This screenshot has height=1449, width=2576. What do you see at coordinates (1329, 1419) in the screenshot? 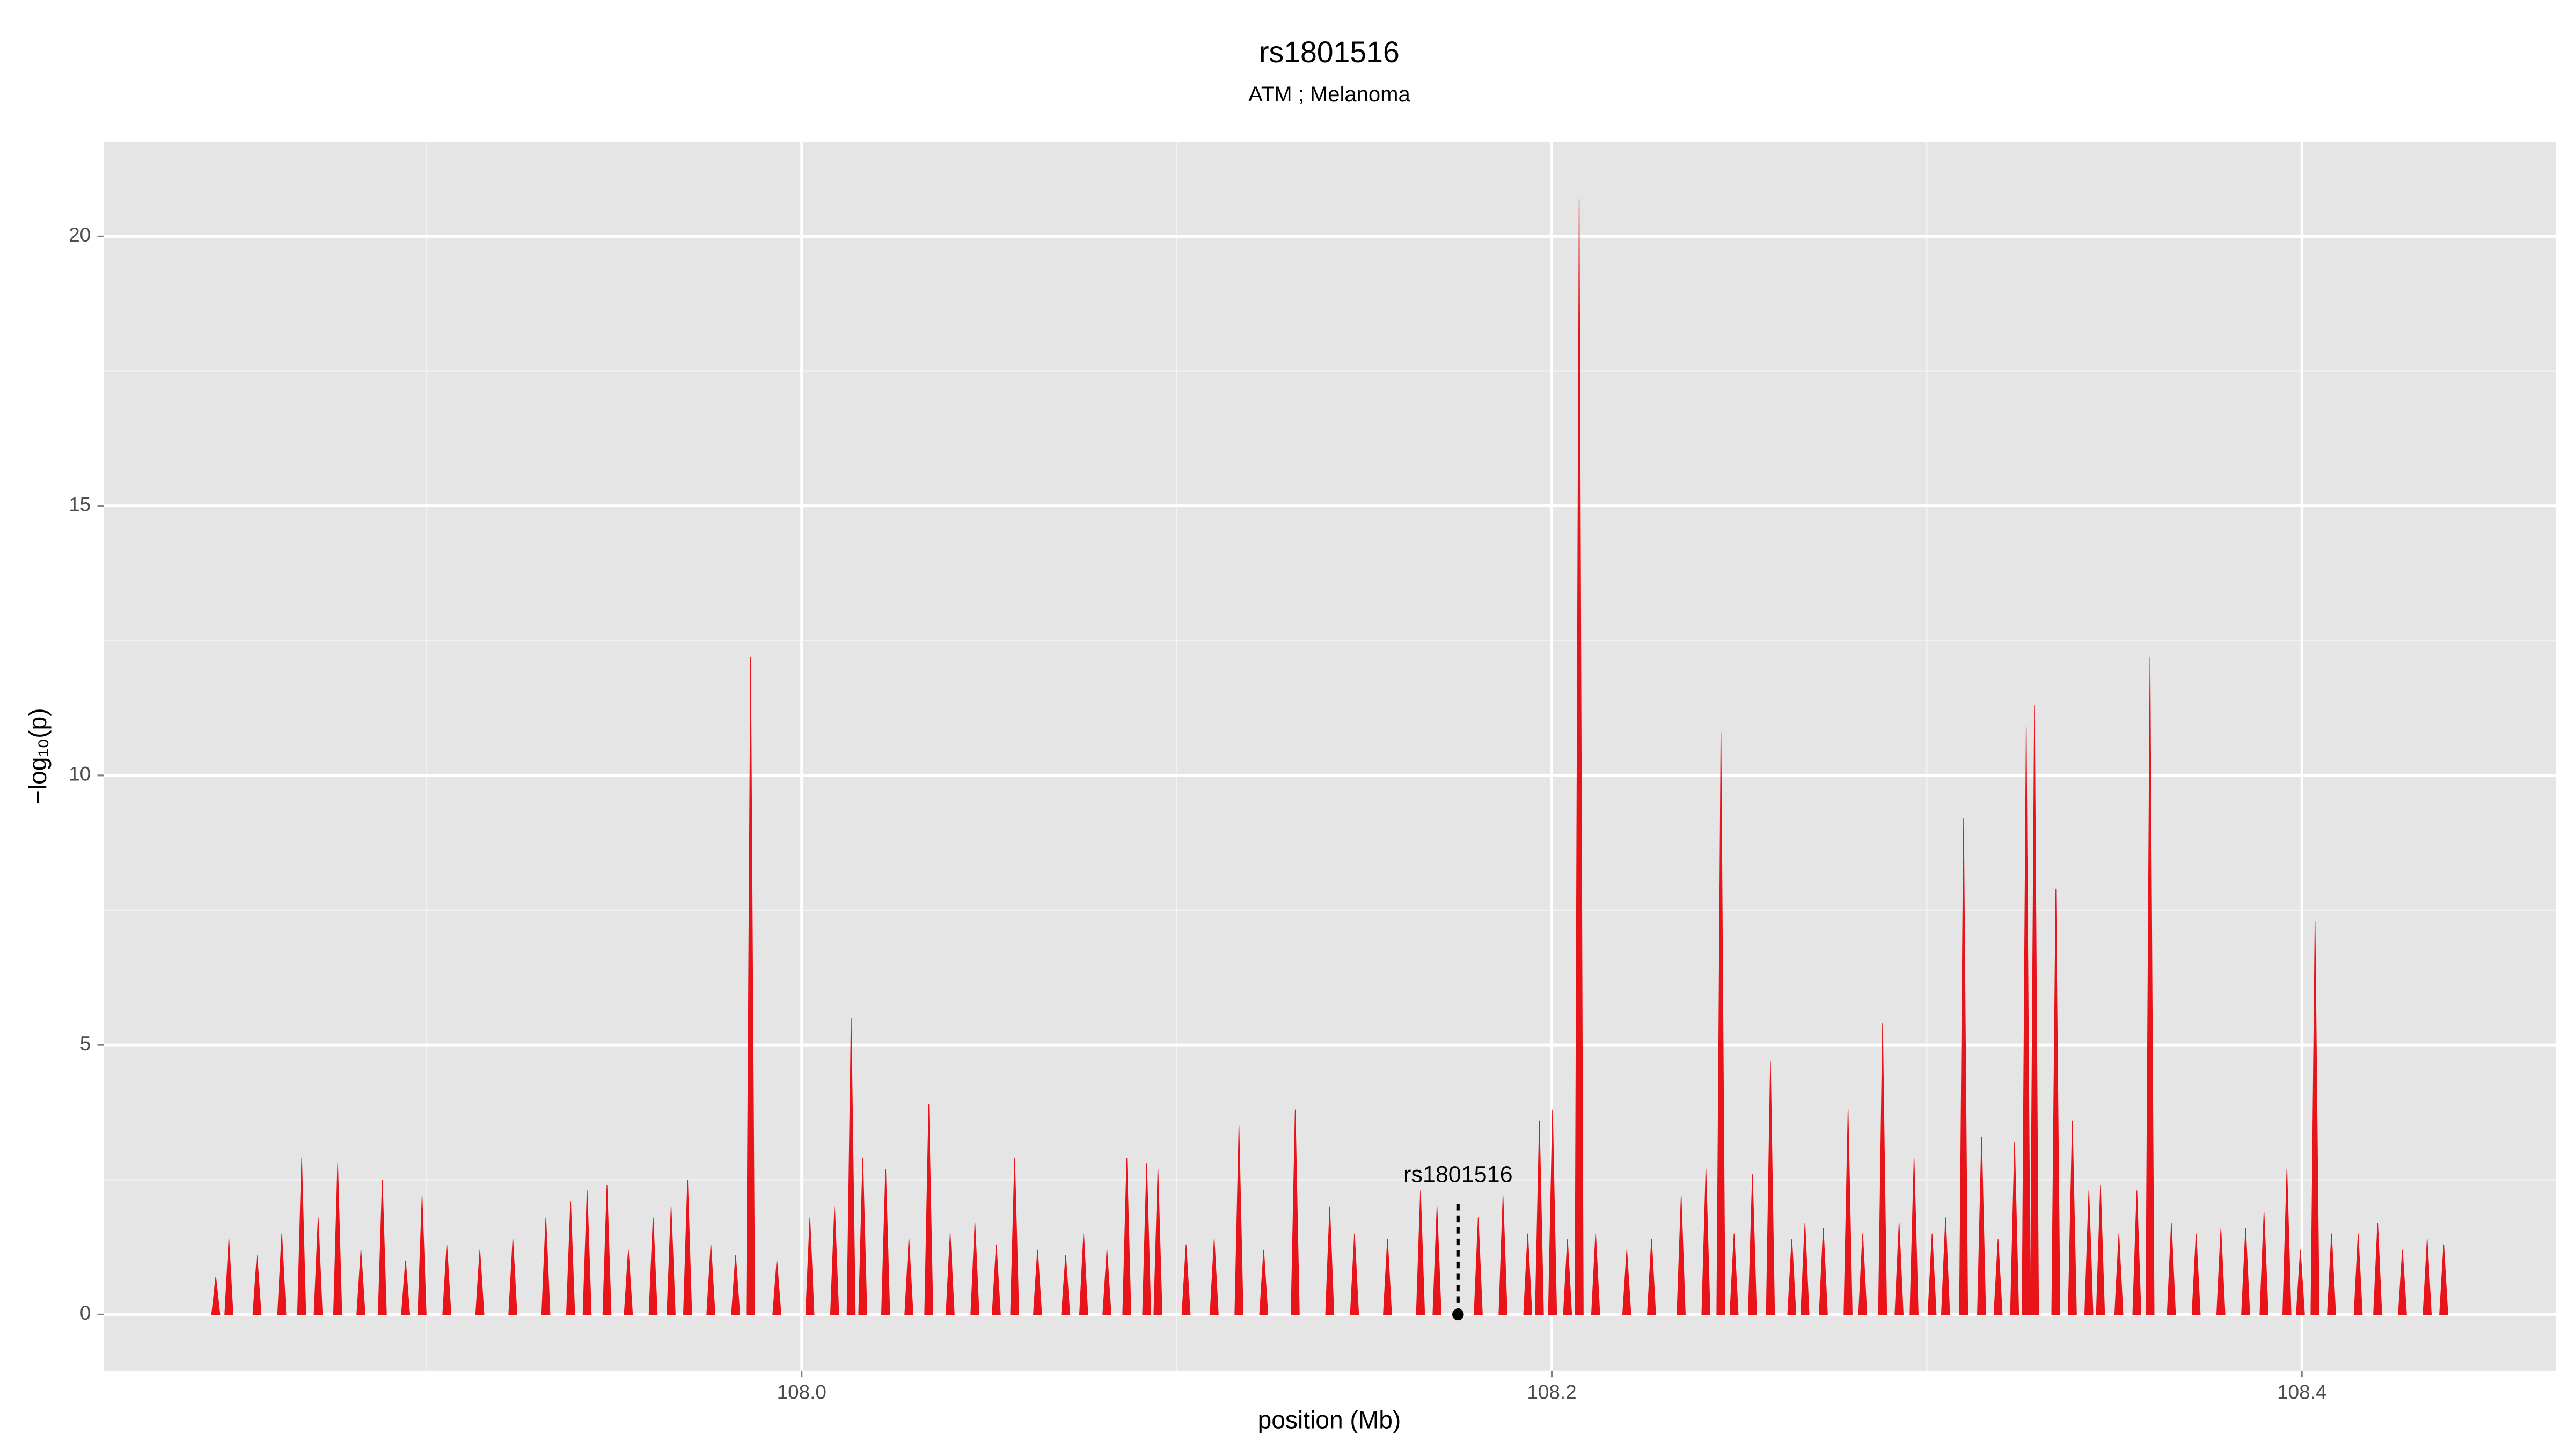
I see `x-axis-label: position (Mb)` at bounding box center [1329, 1419].